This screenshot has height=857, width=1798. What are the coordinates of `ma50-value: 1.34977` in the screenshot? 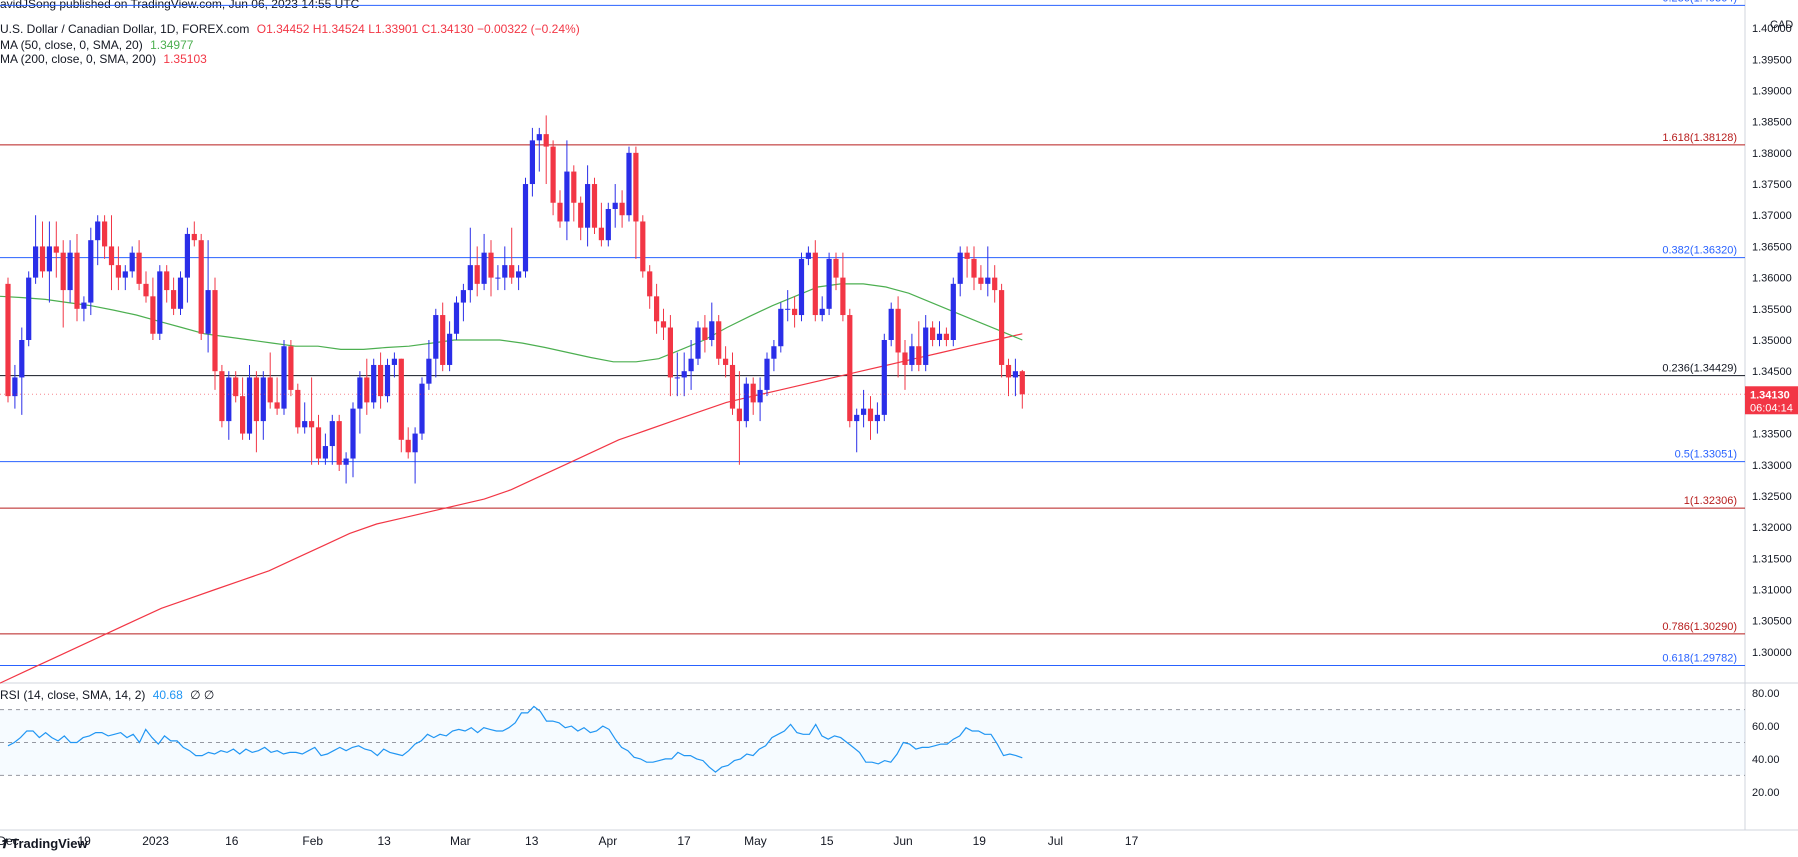 It's located at (172, 45).